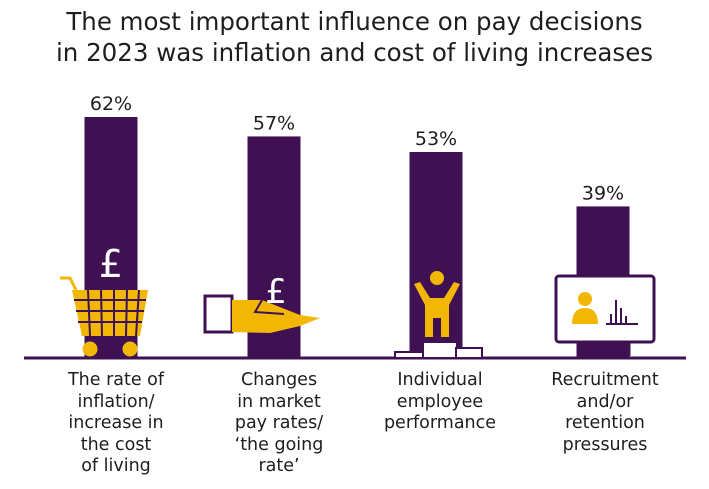  I want to click on category-label-2-line: rate’, so click(279, 466).